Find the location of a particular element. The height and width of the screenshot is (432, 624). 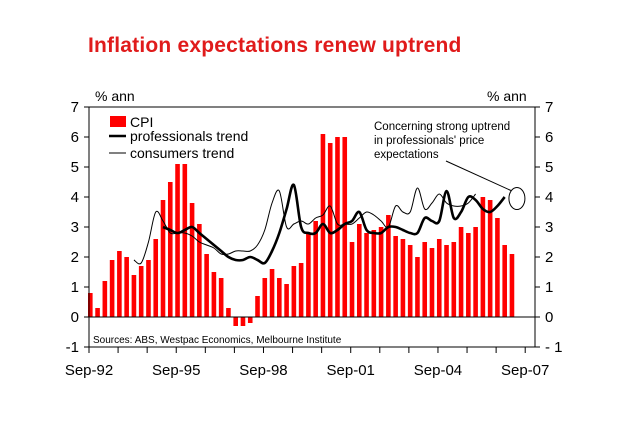

left-y-tick-label: 4 is located at coordinates (75, 197).